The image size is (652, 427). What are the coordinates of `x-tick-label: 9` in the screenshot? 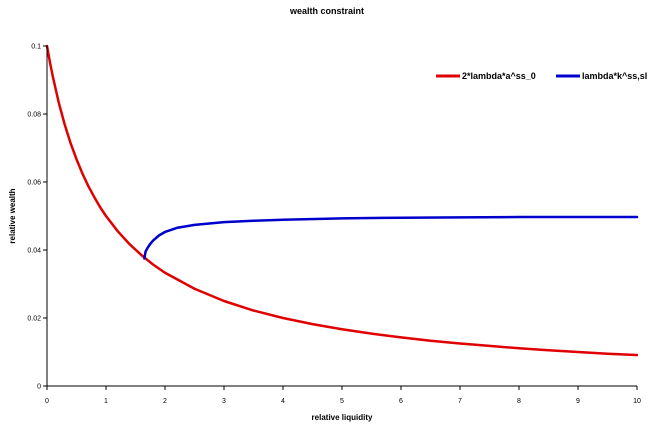 It's located at (578, 401).